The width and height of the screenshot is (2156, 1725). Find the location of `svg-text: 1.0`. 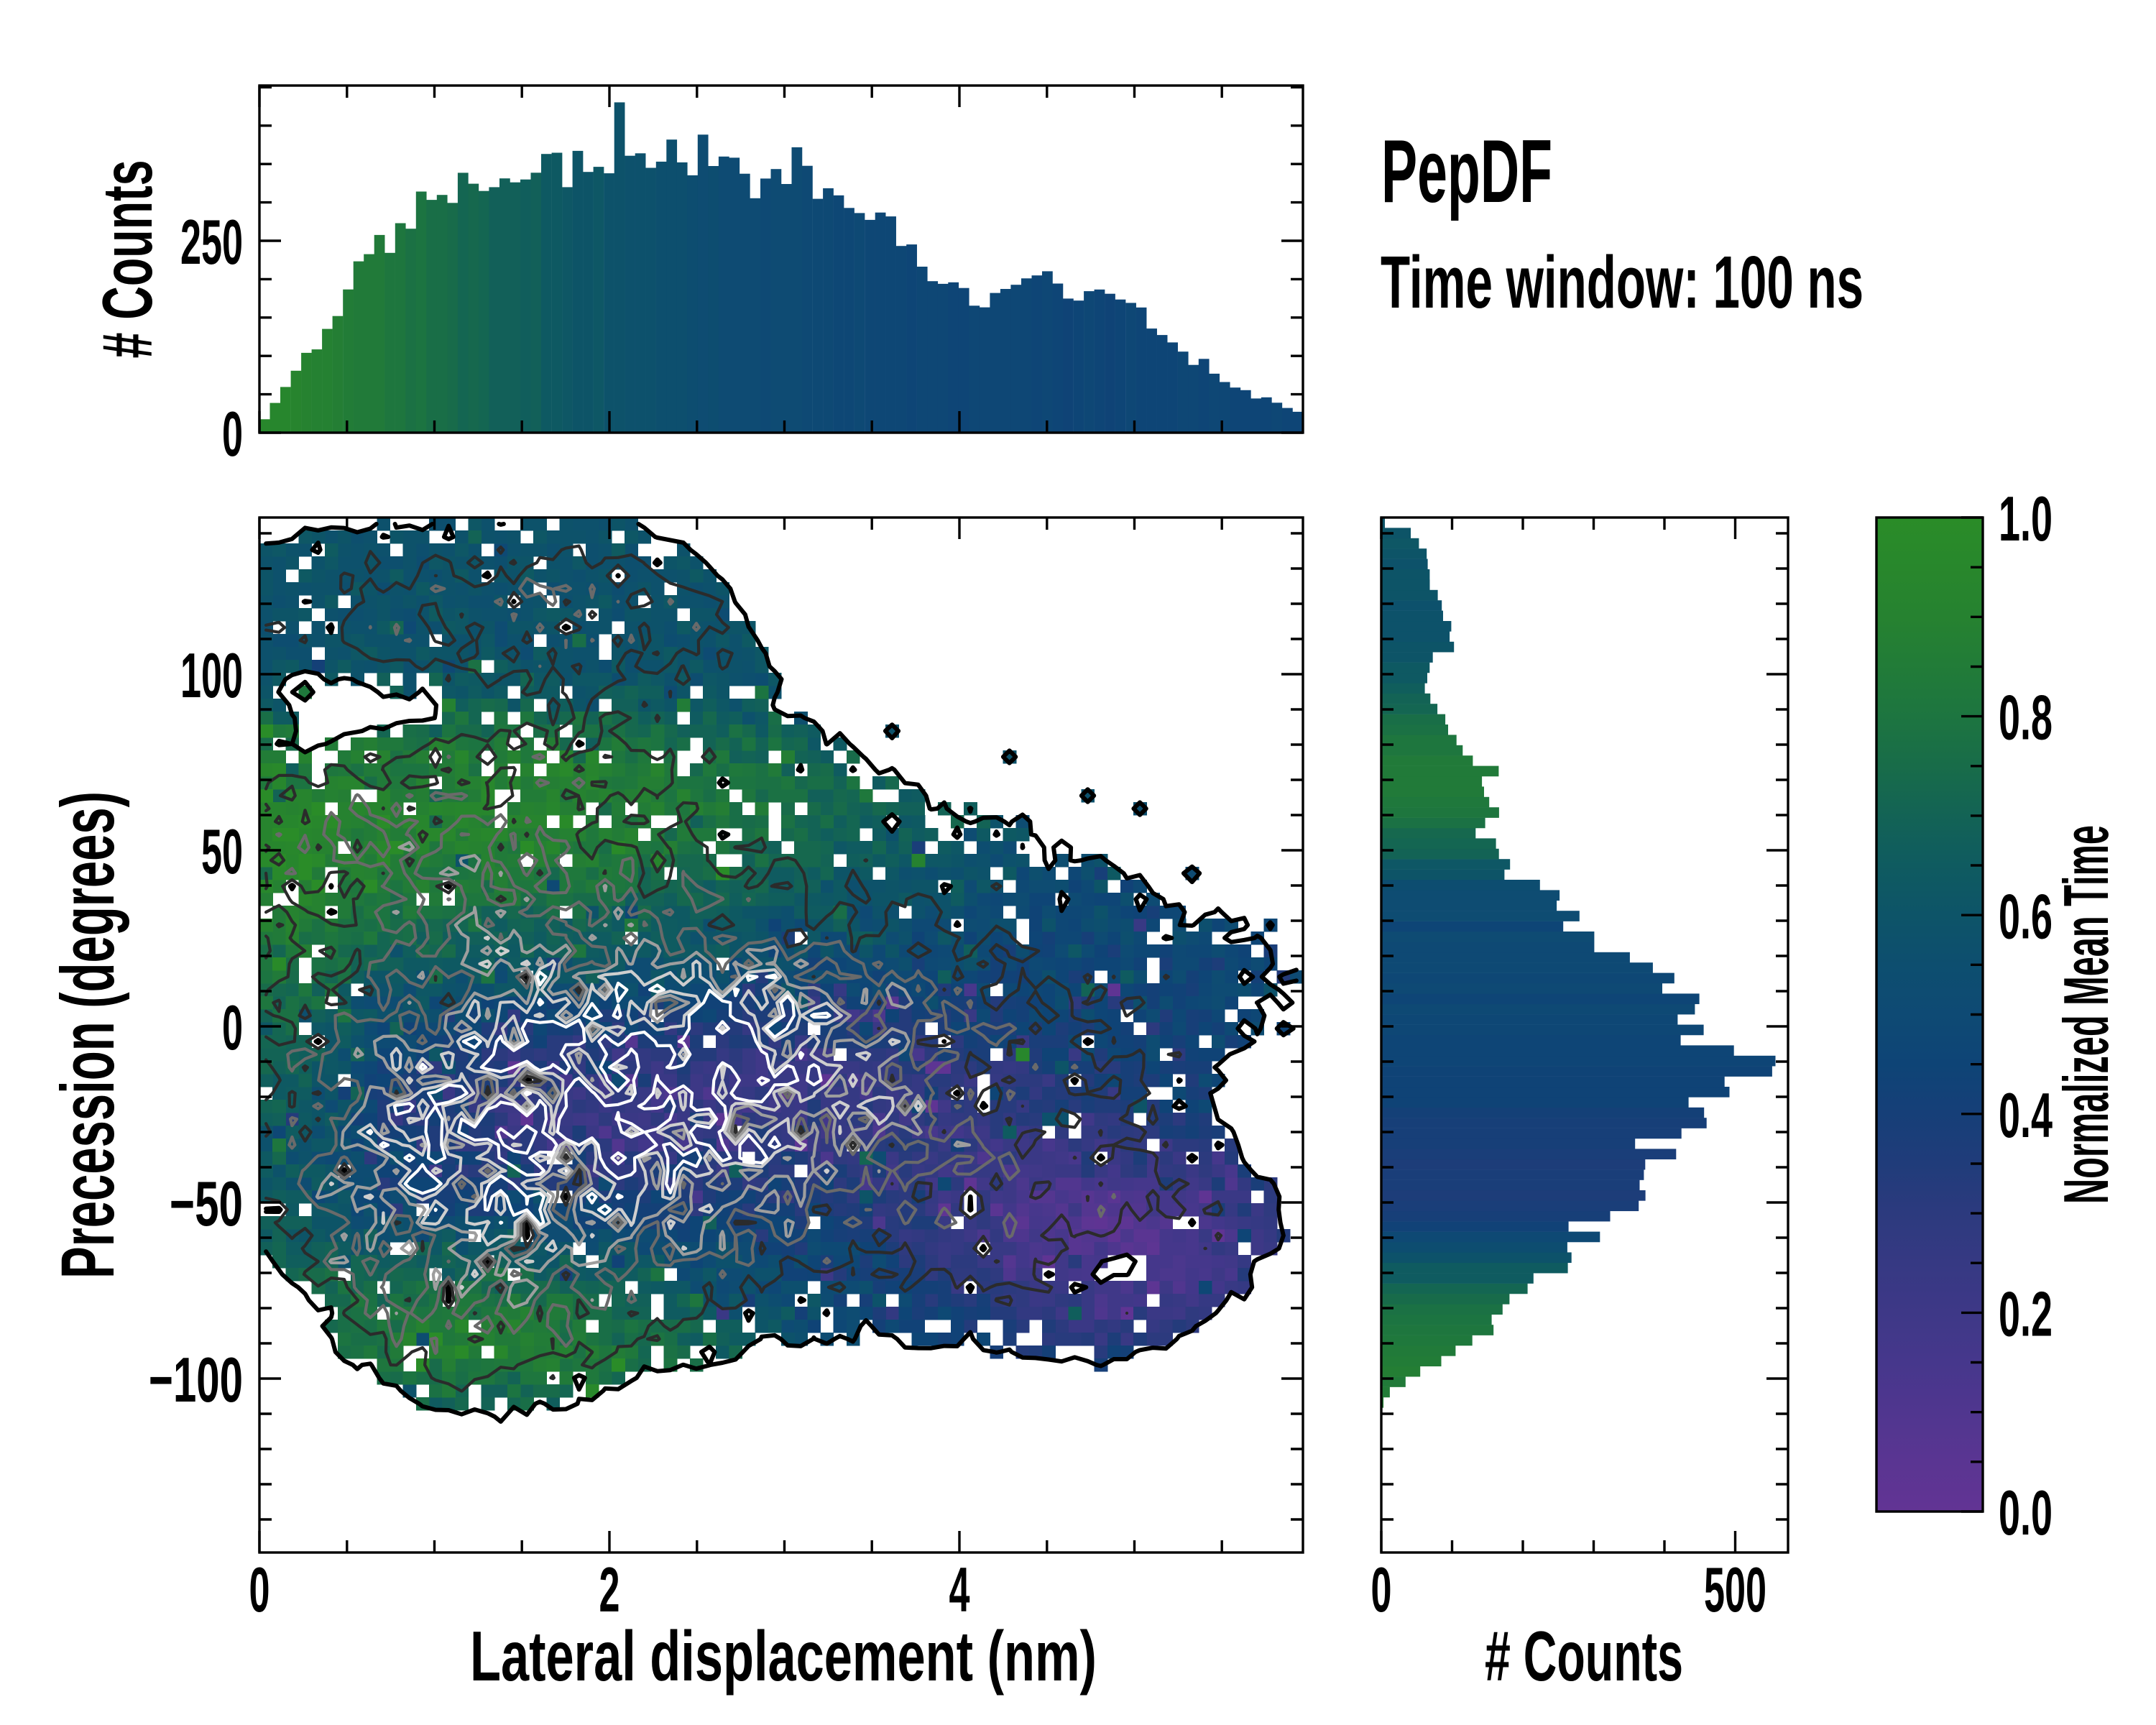

svg-text: 1.0 is located at coordinates (2026, 518).